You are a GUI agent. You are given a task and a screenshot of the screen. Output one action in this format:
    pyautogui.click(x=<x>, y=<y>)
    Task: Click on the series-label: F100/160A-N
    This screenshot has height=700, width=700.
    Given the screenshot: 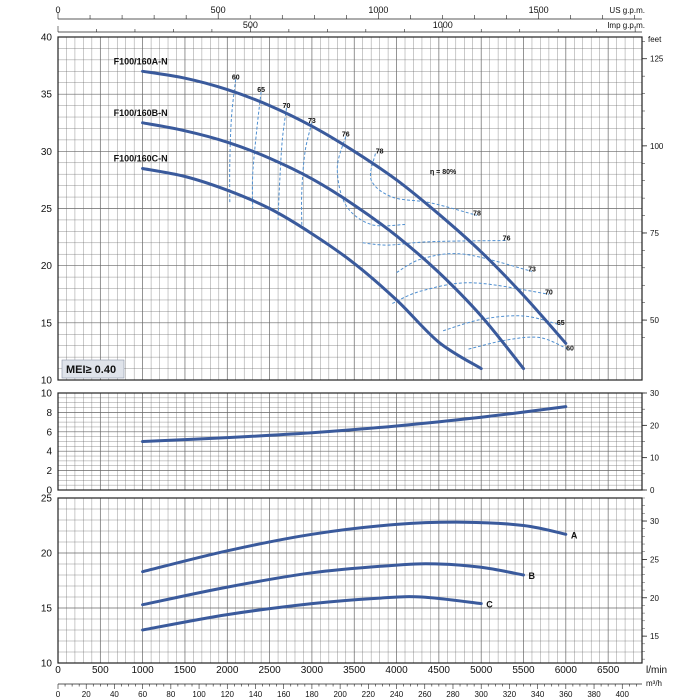 What is the action you would take?
    pyautogui.click(x=141, y=61)
    